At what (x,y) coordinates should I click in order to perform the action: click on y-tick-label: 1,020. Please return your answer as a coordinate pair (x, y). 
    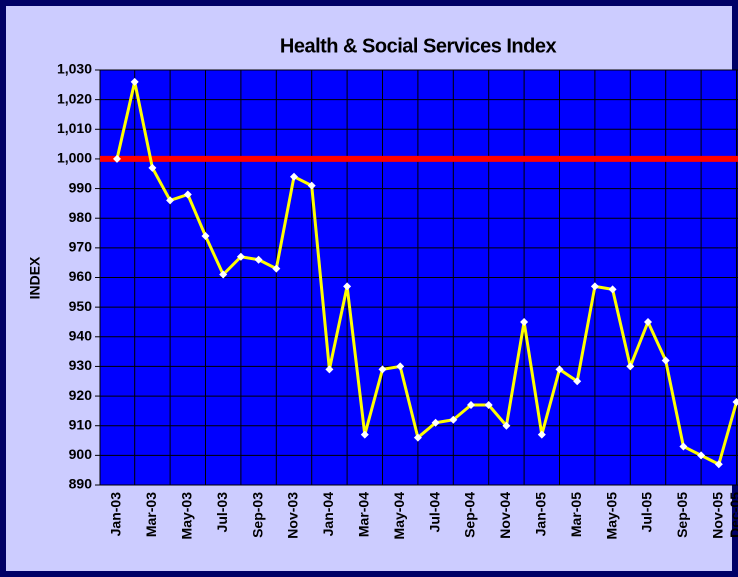
    Looking at the image, I should click on (74, 98).